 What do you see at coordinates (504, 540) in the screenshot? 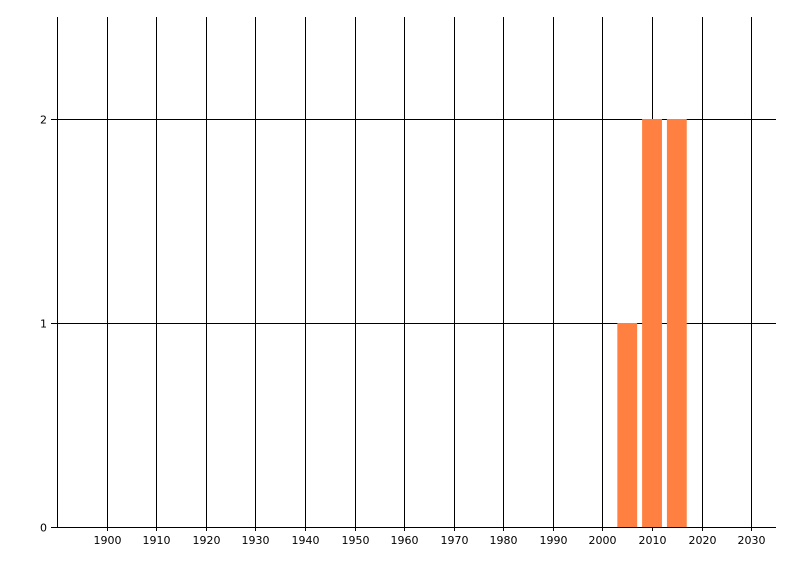
I see `x-tick-label: 1980` at bounding box center [504, 540].